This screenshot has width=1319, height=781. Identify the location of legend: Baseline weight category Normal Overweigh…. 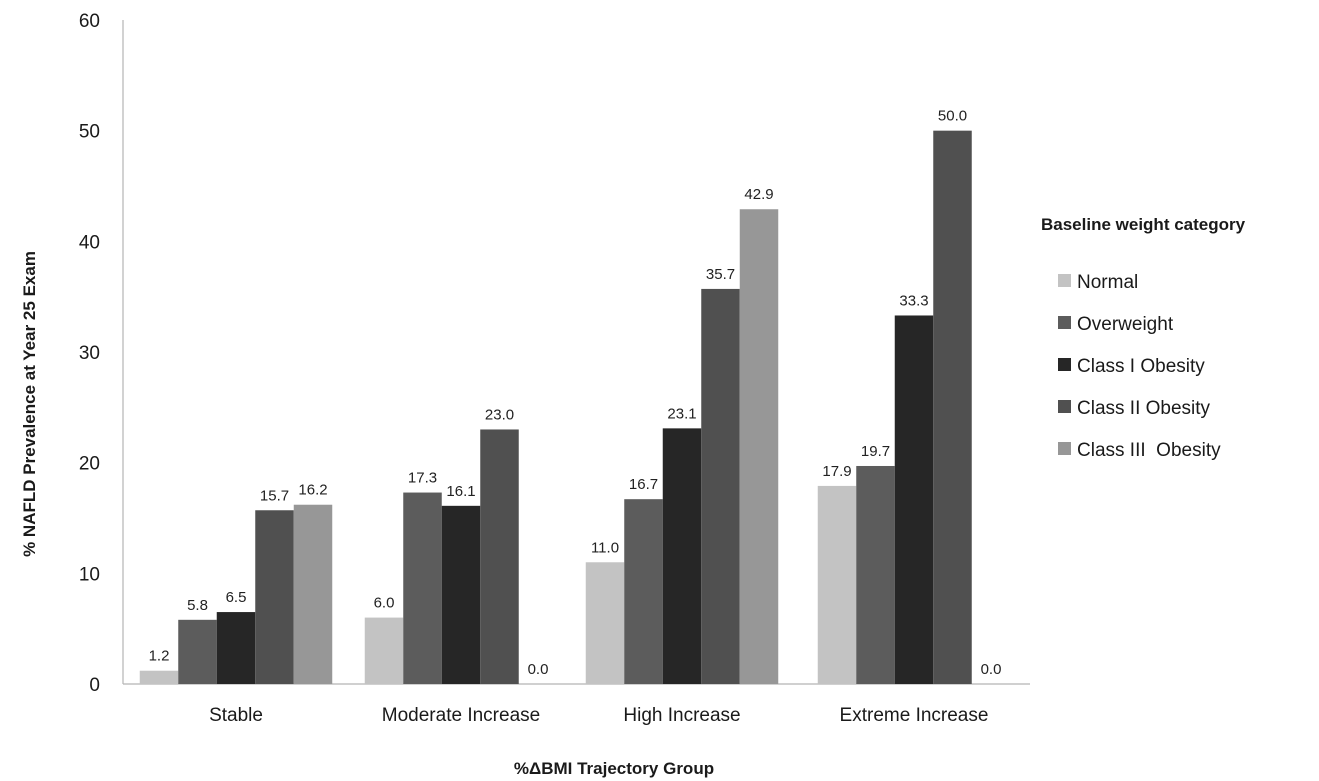
(1143, 338).